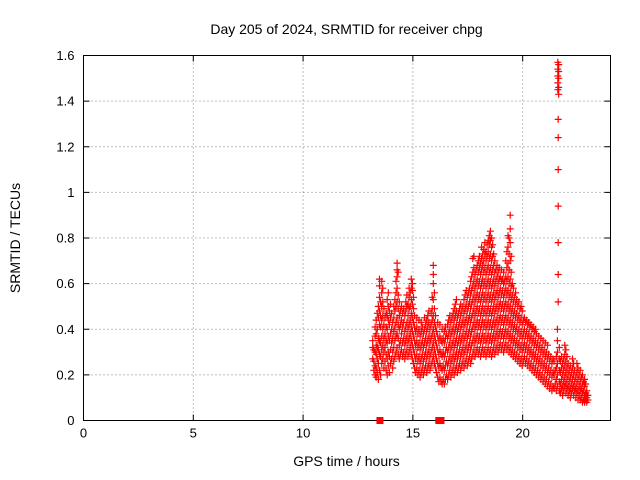 The height and width of the screenshot is (480, 640). Describe the element at coordinates (83, 433) in the screenshot. I see `x-tick-label: 0` at that location.